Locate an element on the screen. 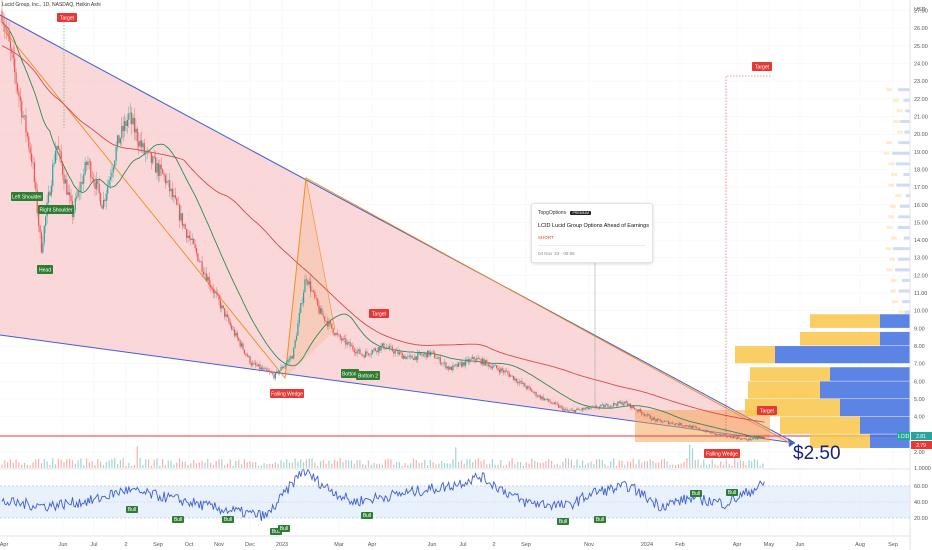  price-tick-3: 24.00 is located at coordinates (921, 64).